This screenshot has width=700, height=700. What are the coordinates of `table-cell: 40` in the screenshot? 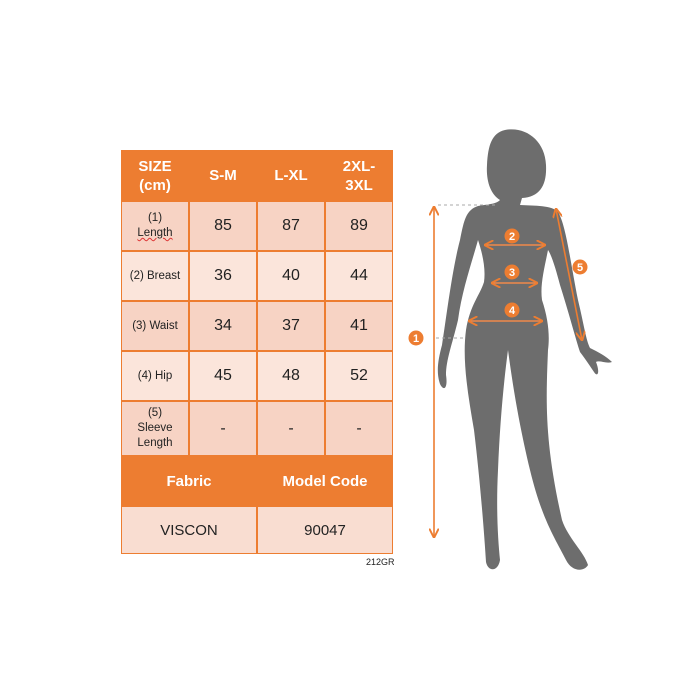 It's located at (291, 276).